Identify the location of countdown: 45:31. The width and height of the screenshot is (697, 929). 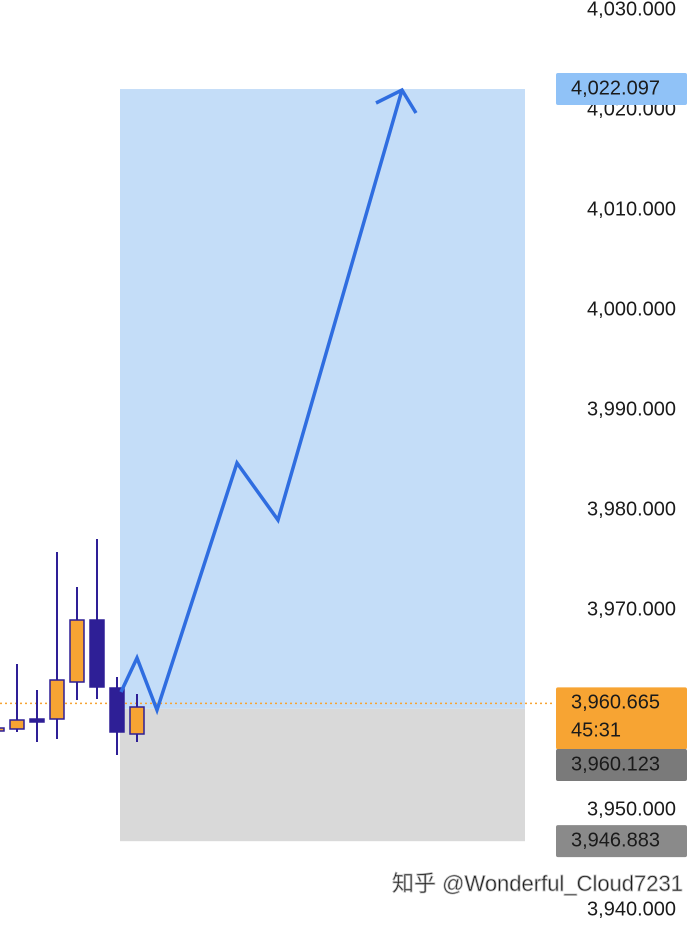
(596, 731).